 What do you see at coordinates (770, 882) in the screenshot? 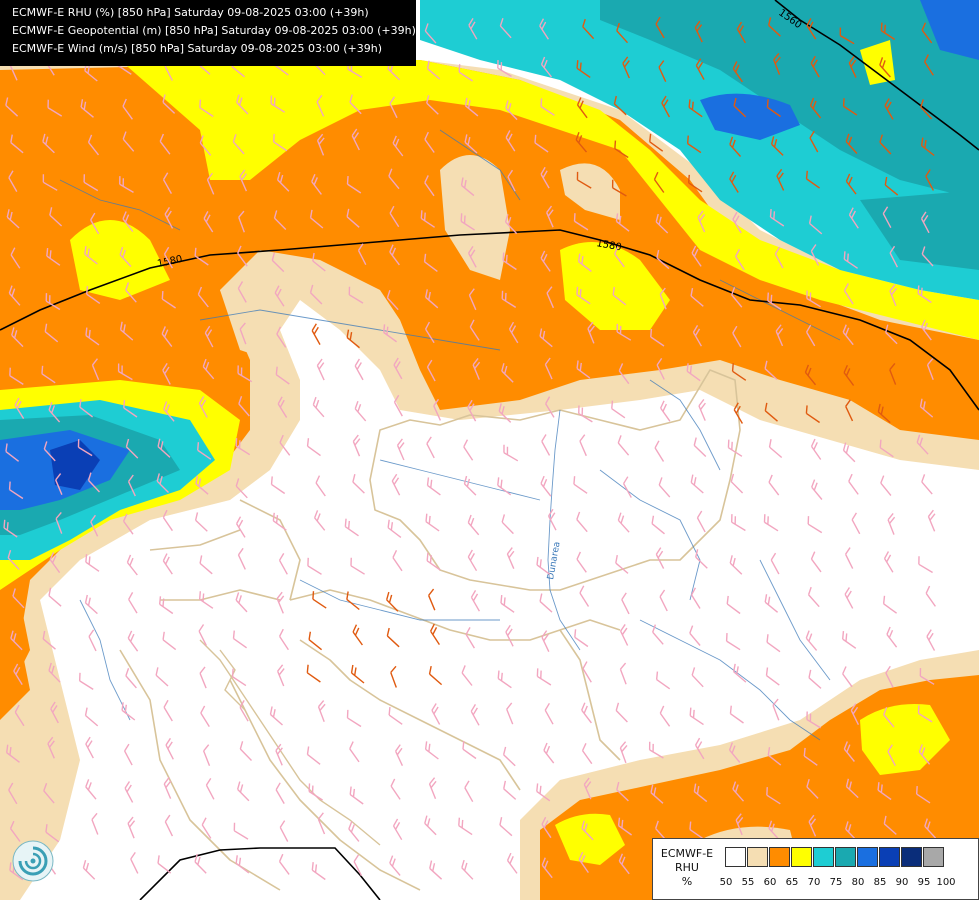
I see `legend-tick-label: 60` at bounding box center [770, 882].